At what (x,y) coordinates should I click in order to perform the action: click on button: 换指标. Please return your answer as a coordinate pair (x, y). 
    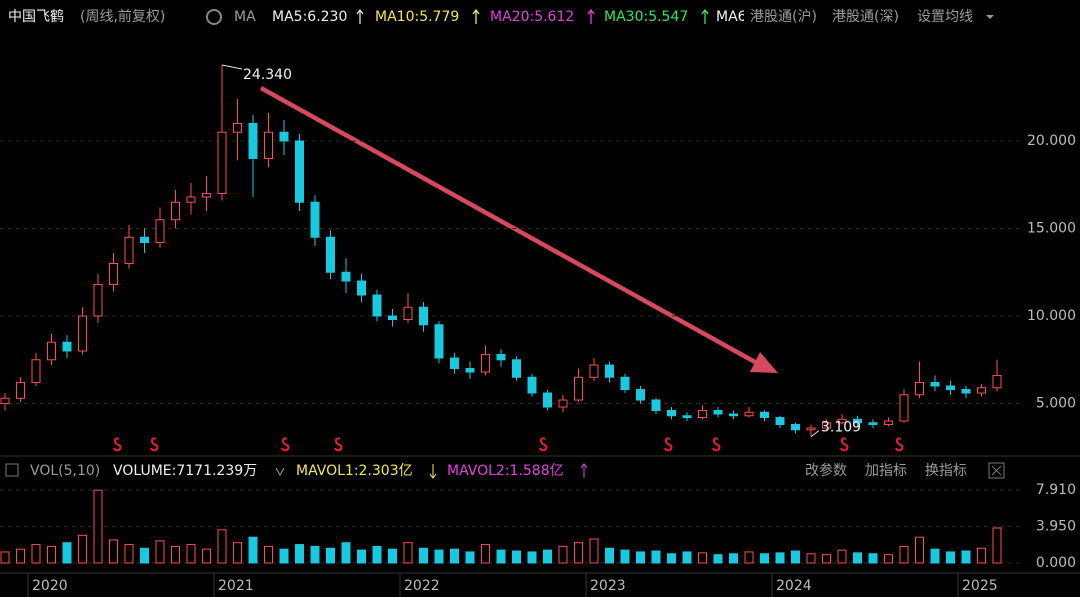
    Looking at the image, I should click on (946, 470).